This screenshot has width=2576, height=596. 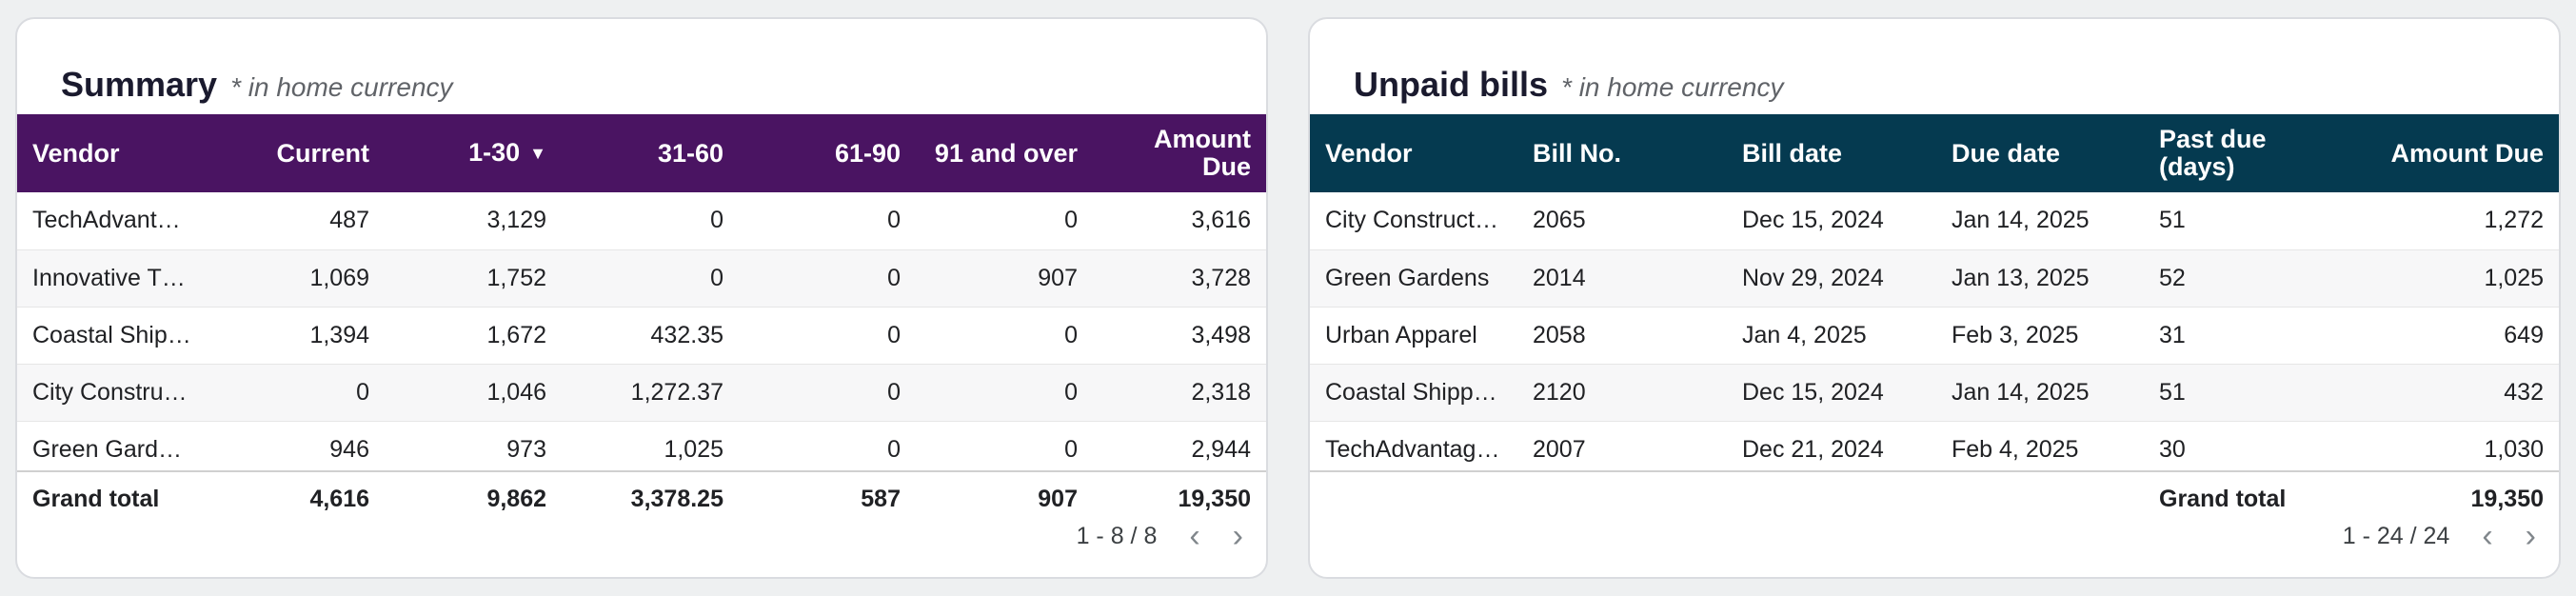 I want to click on col-bill-no: Bill No., so click(x=1577, y=153).